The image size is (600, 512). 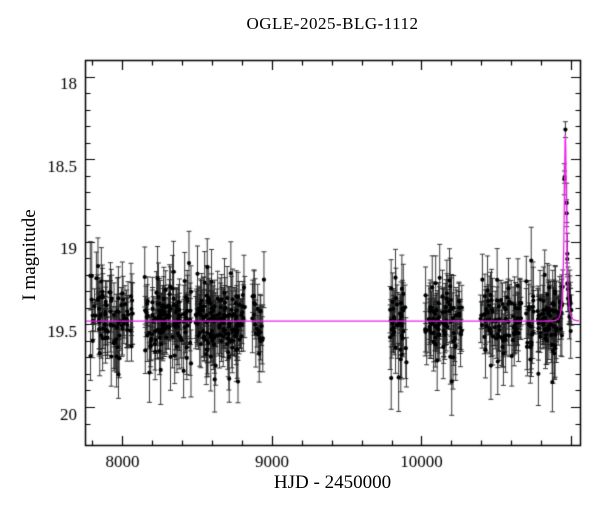 What do you see at coordinates (332, 482) in the screenshot?
I see `x-axis-label: HJD - 2450000` at bounding box center [332, 482].